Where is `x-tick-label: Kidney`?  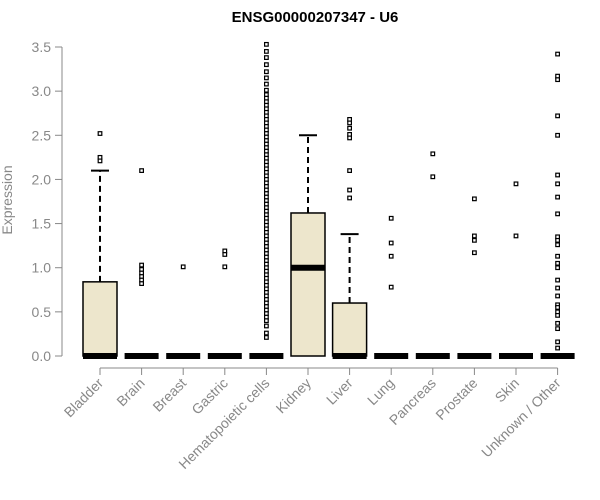
x-tick-label: Kidney is located at coordinates (294, 396).